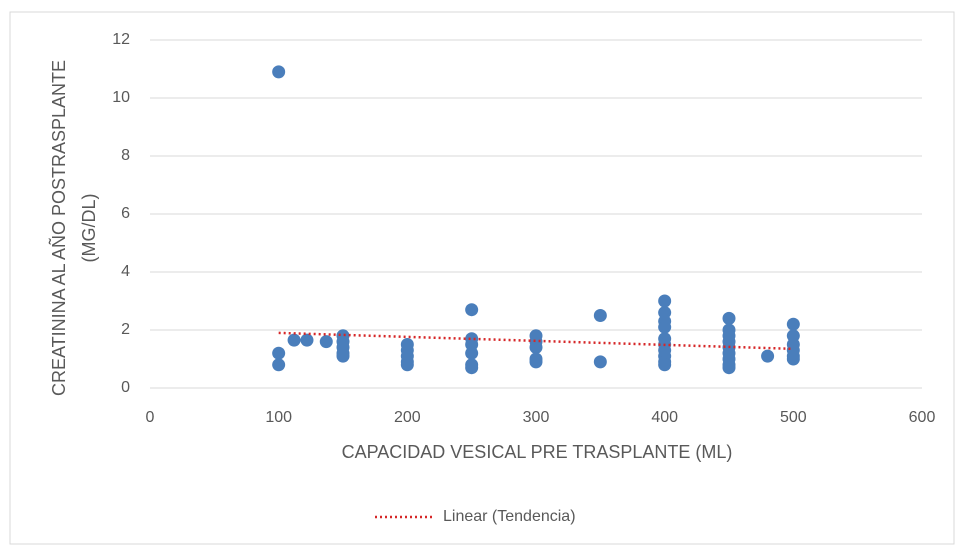  Describe the element at coordinates (121, 97) in the screenshot. I see `y-tick-label: 10` at that location.